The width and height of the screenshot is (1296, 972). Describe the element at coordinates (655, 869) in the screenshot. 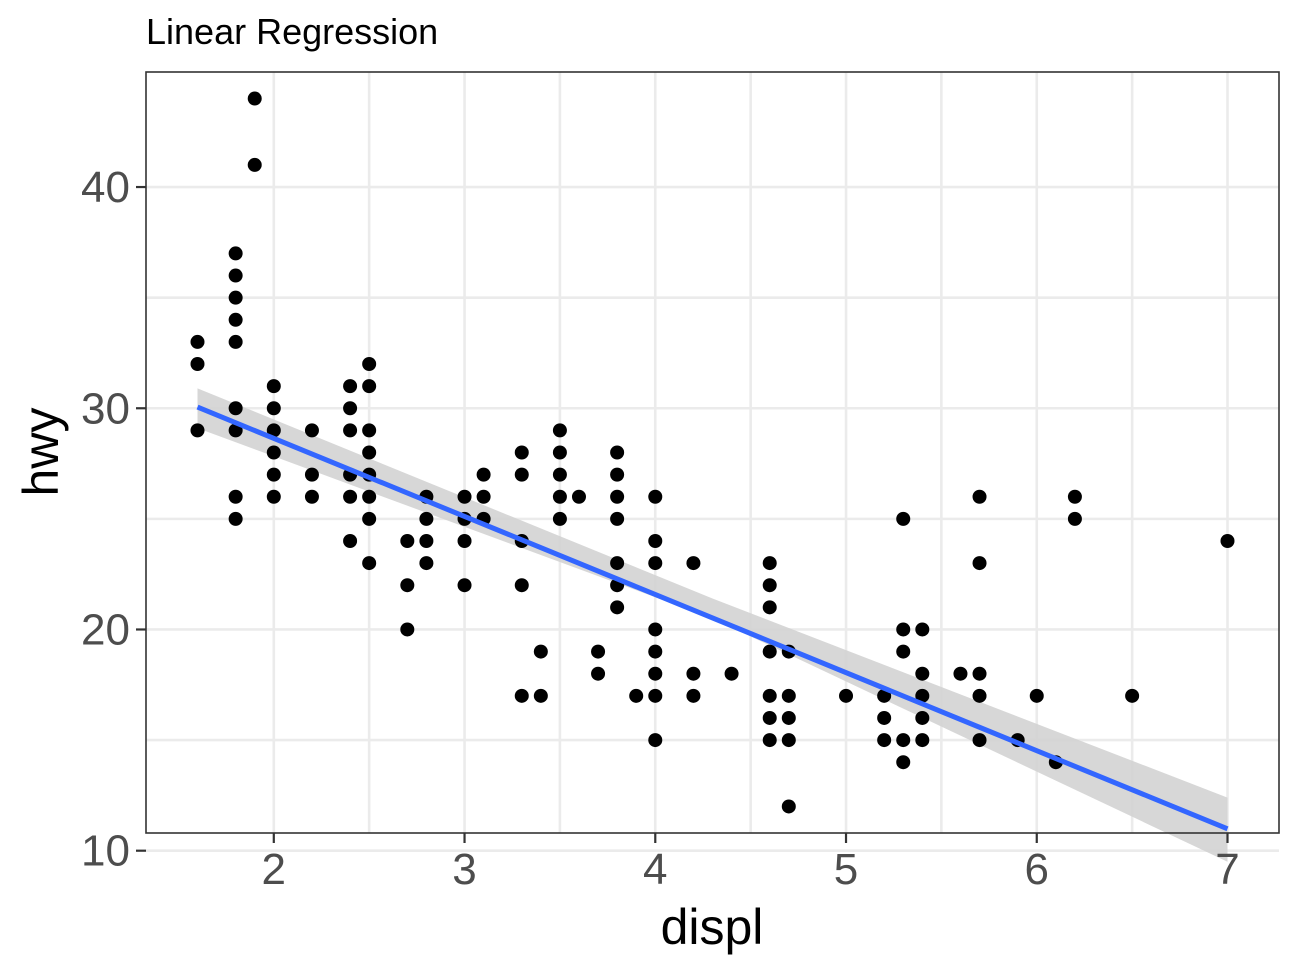

I see `x-tick-label: 4` at that location.